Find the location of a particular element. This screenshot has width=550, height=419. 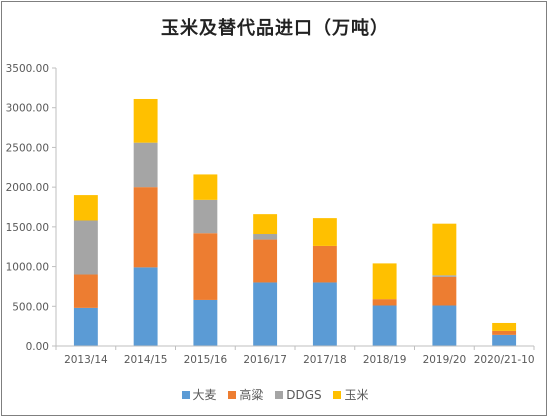

y-tick-label: 1500.00 is located at coordinates (27, 228).